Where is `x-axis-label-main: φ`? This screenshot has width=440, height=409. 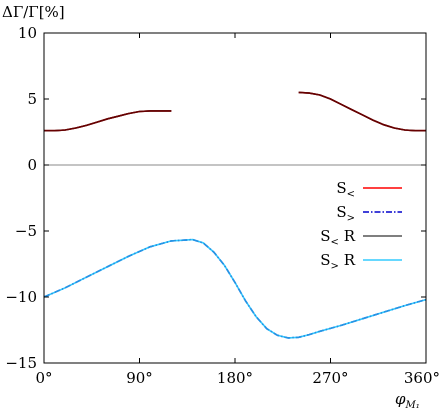 x-axis-label-main: φ is located at coordinates (400, 399).